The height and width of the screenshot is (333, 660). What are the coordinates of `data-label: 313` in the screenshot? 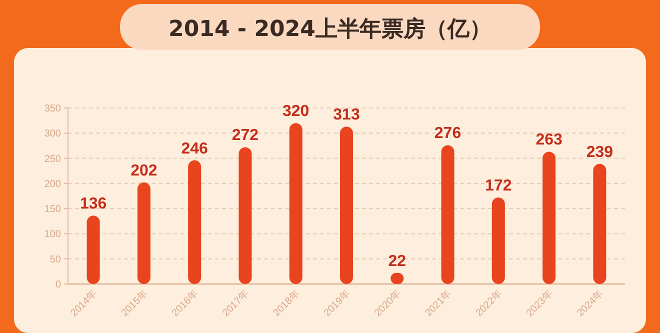 It's located at (346, 115).